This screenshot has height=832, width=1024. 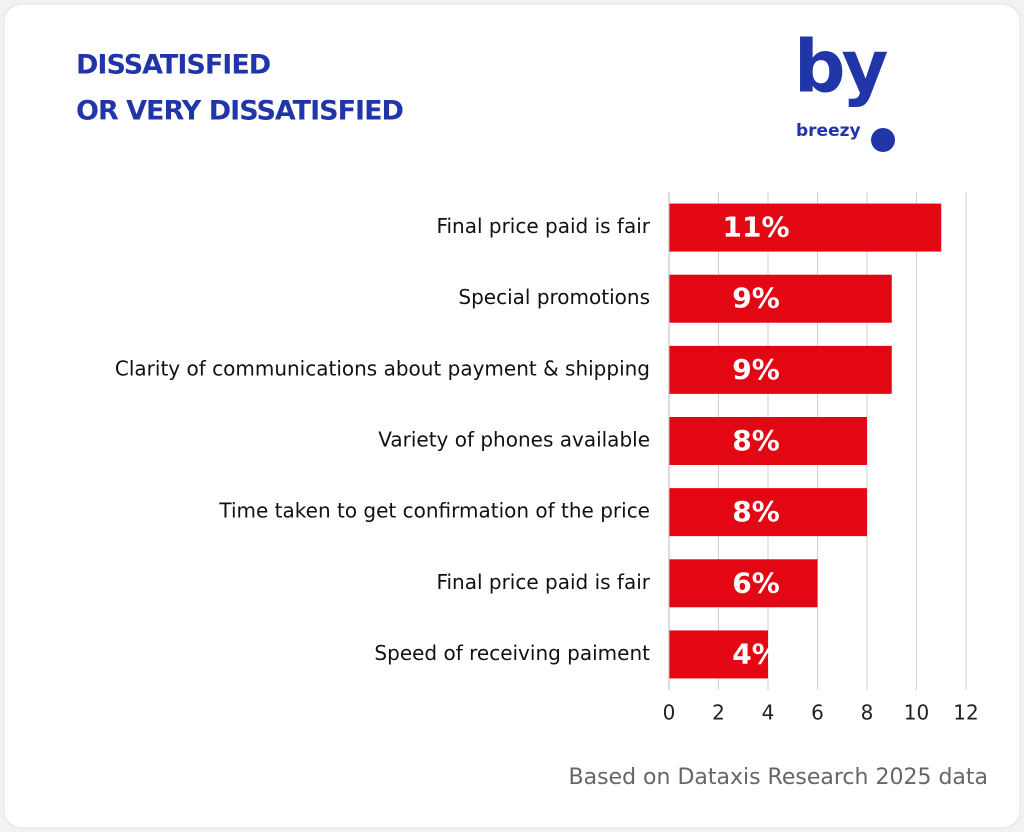 I want to click on x-tick-label: 10, so click(x=916, y=713).